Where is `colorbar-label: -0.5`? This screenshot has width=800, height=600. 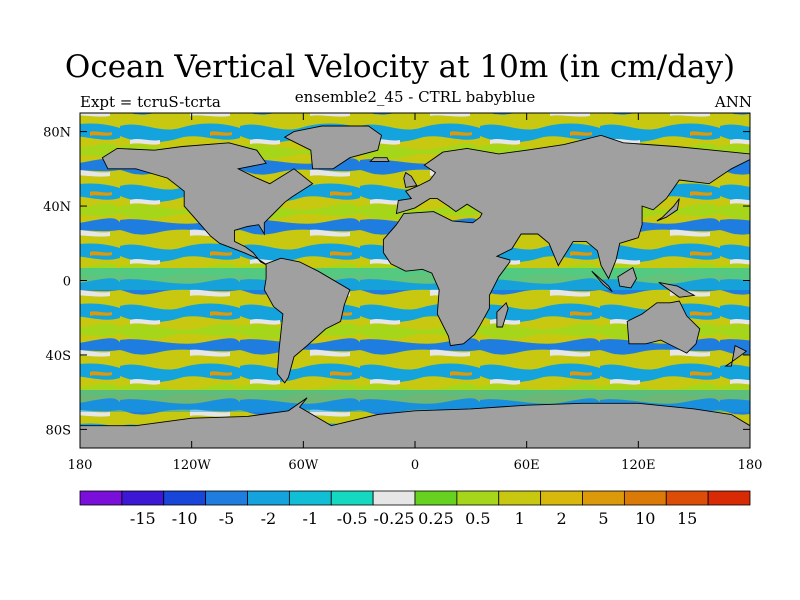
colorbar-label: -0.5 is located at coordinates (352, 518).